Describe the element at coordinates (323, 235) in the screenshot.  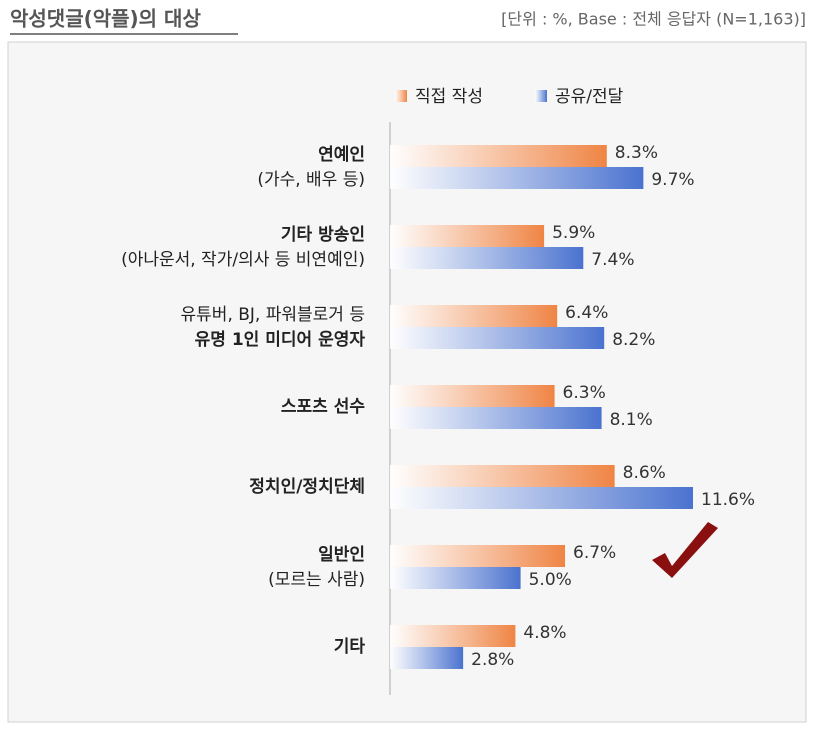
I see `category-label: 기타 방송인` at that location.